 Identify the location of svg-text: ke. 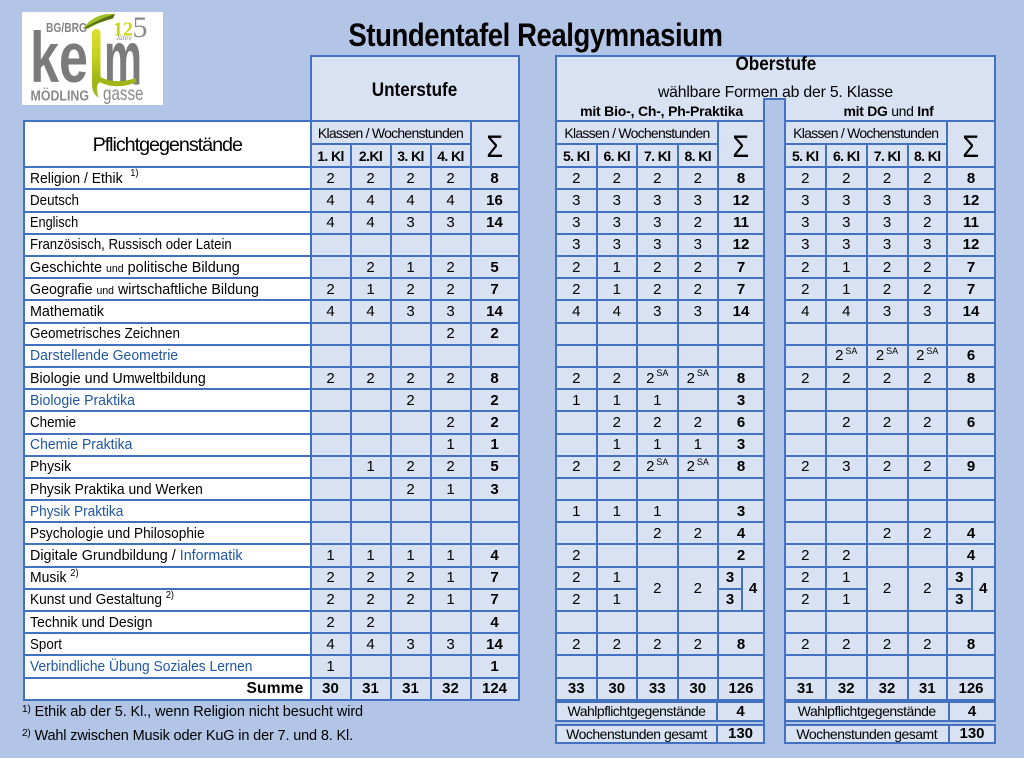
(59, 58).